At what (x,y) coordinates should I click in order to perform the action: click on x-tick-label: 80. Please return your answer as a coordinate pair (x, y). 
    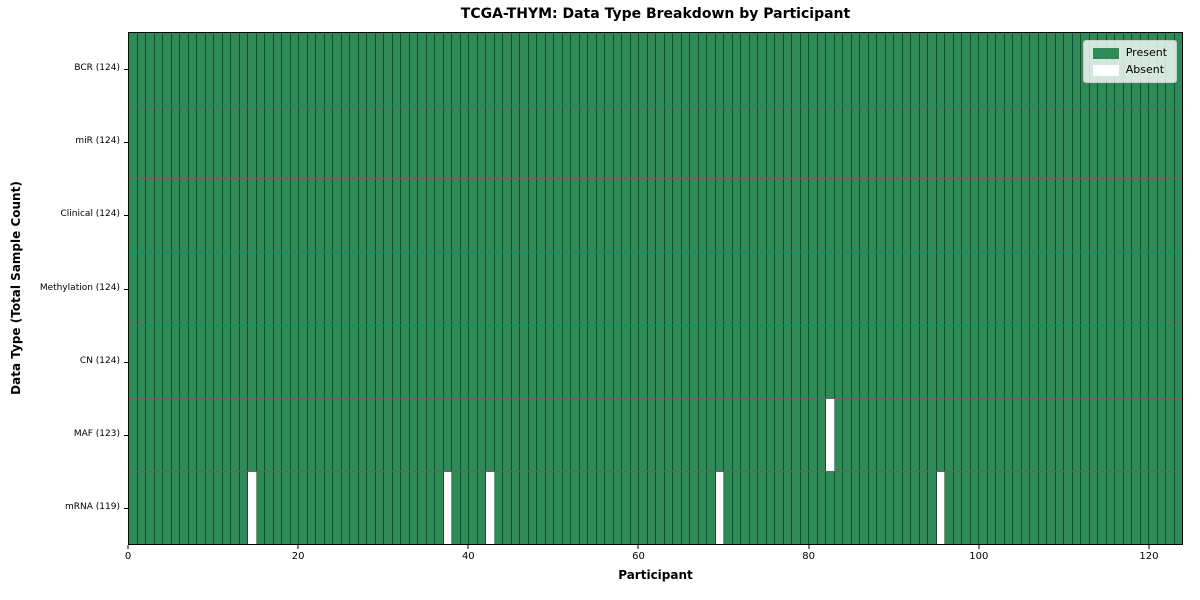
    Looking at the image, I should click on (809, 556).